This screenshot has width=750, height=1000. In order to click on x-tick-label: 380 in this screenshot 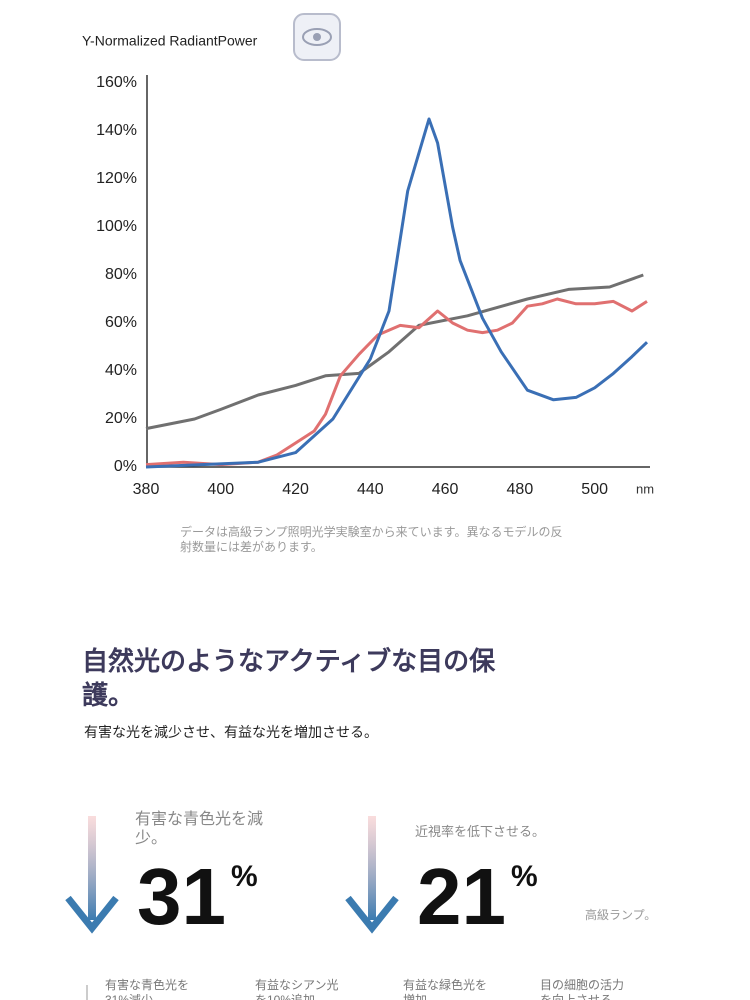, I will do `click(146, 489)`.